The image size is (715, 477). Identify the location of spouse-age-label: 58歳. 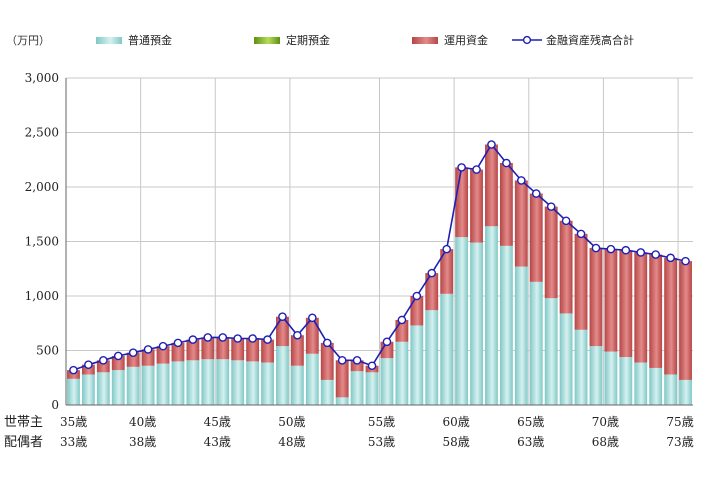
(456, 442).